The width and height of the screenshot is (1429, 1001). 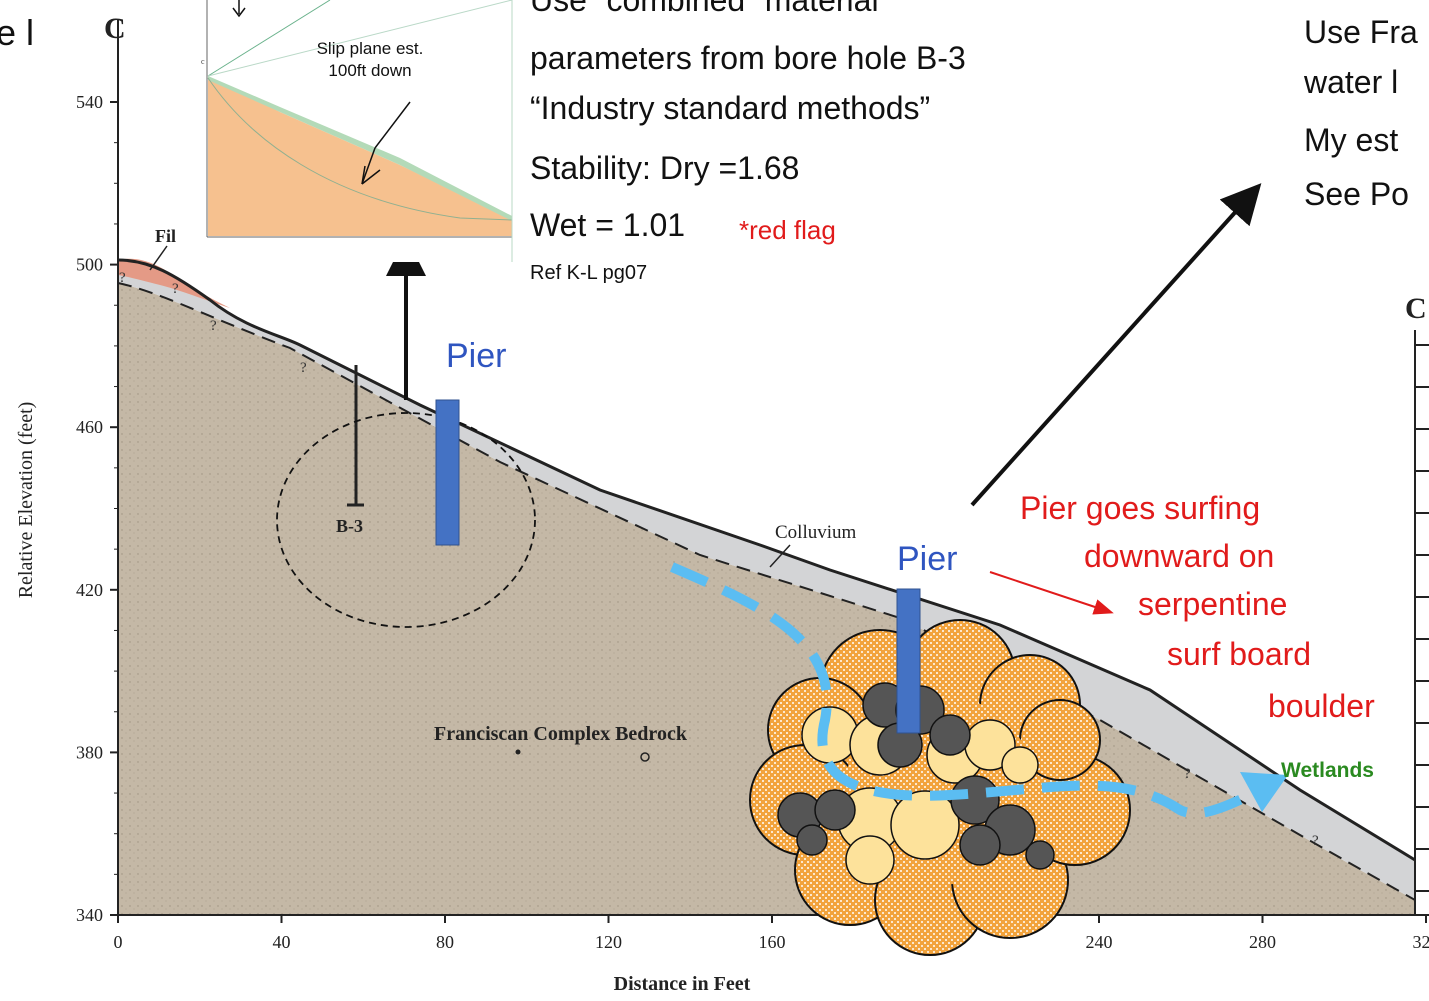 What do you see at coordinates (682, 984) in the screenshot?
I see `x-axis-title: Distance in Feet` at bounding box center [682, 984].